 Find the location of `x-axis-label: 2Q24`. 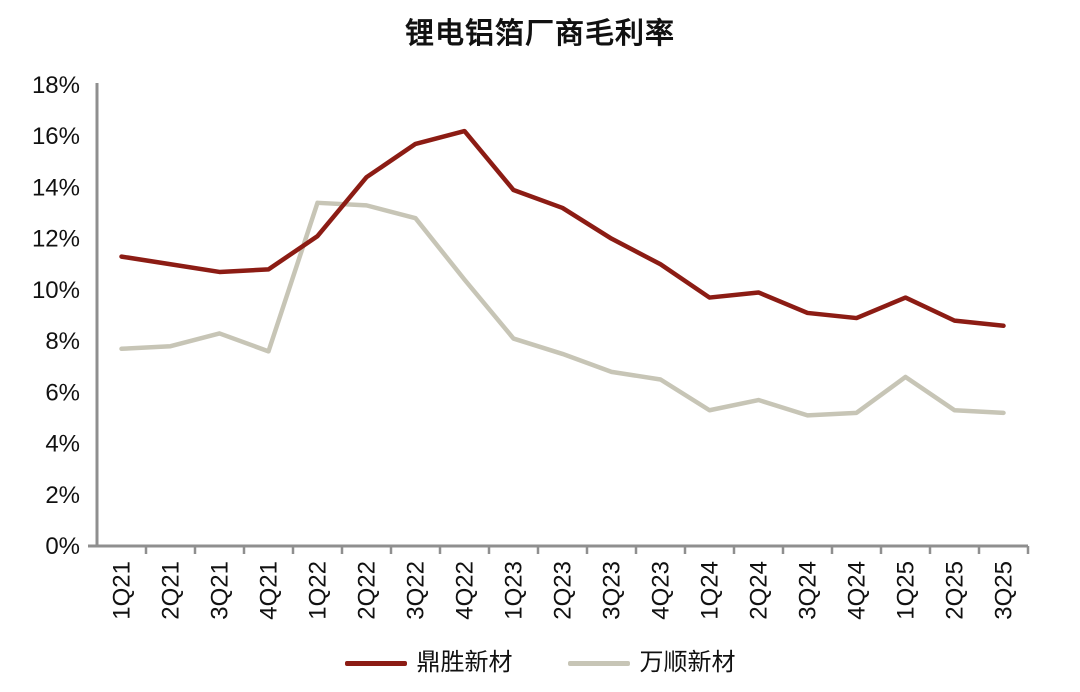

x-axis-label: 2Q24 is located at coordinates (759, 590).